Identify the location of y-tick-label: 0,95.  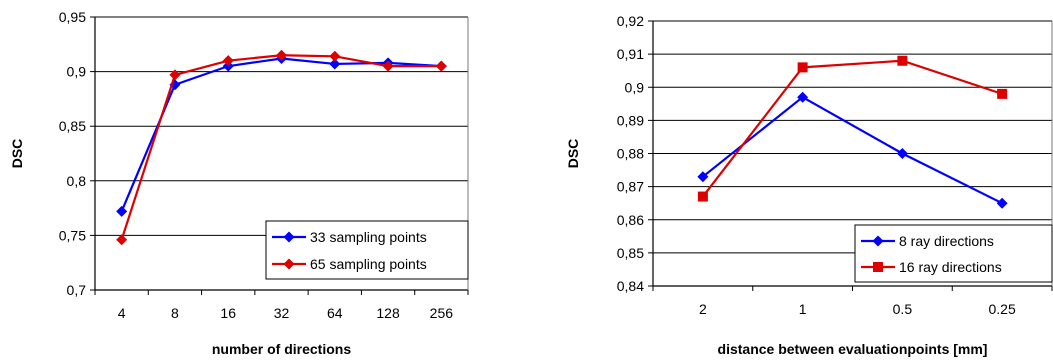
(72, 17).